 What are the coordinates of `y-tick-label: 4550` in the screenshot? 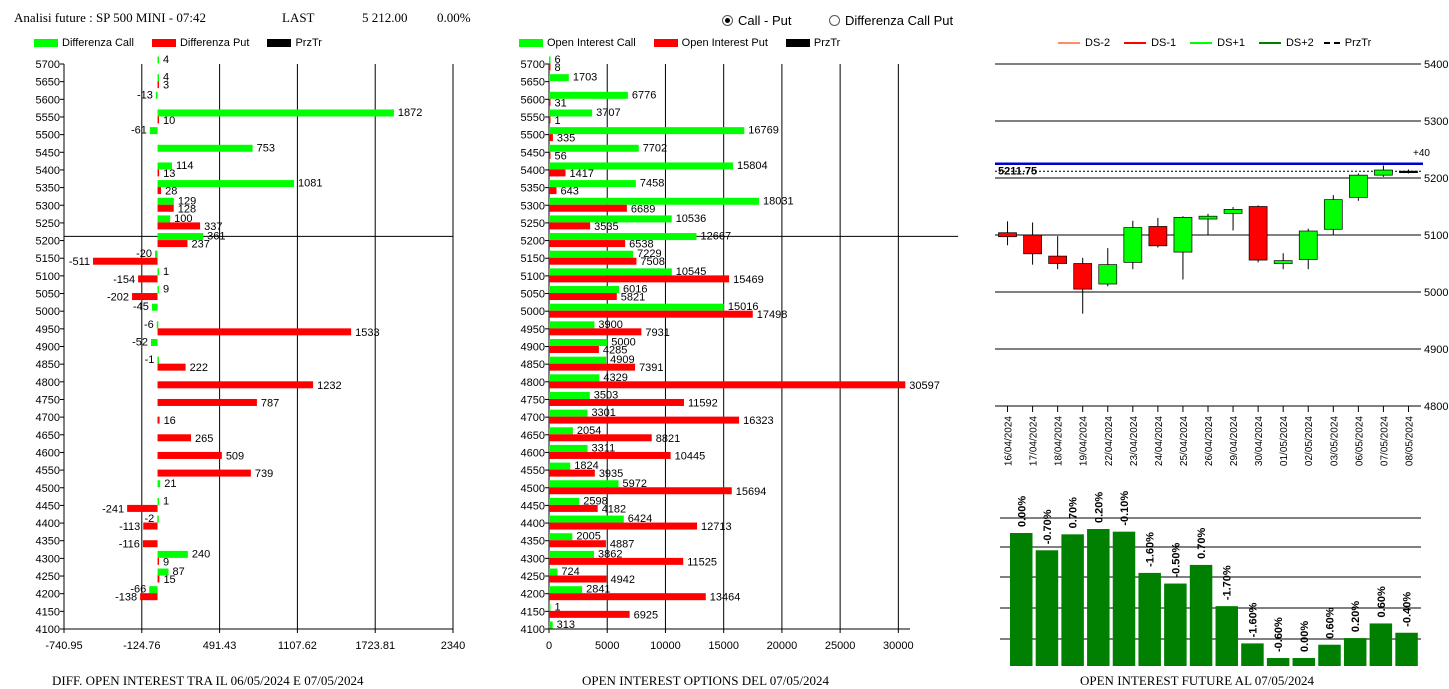 It's located at (48, 471).